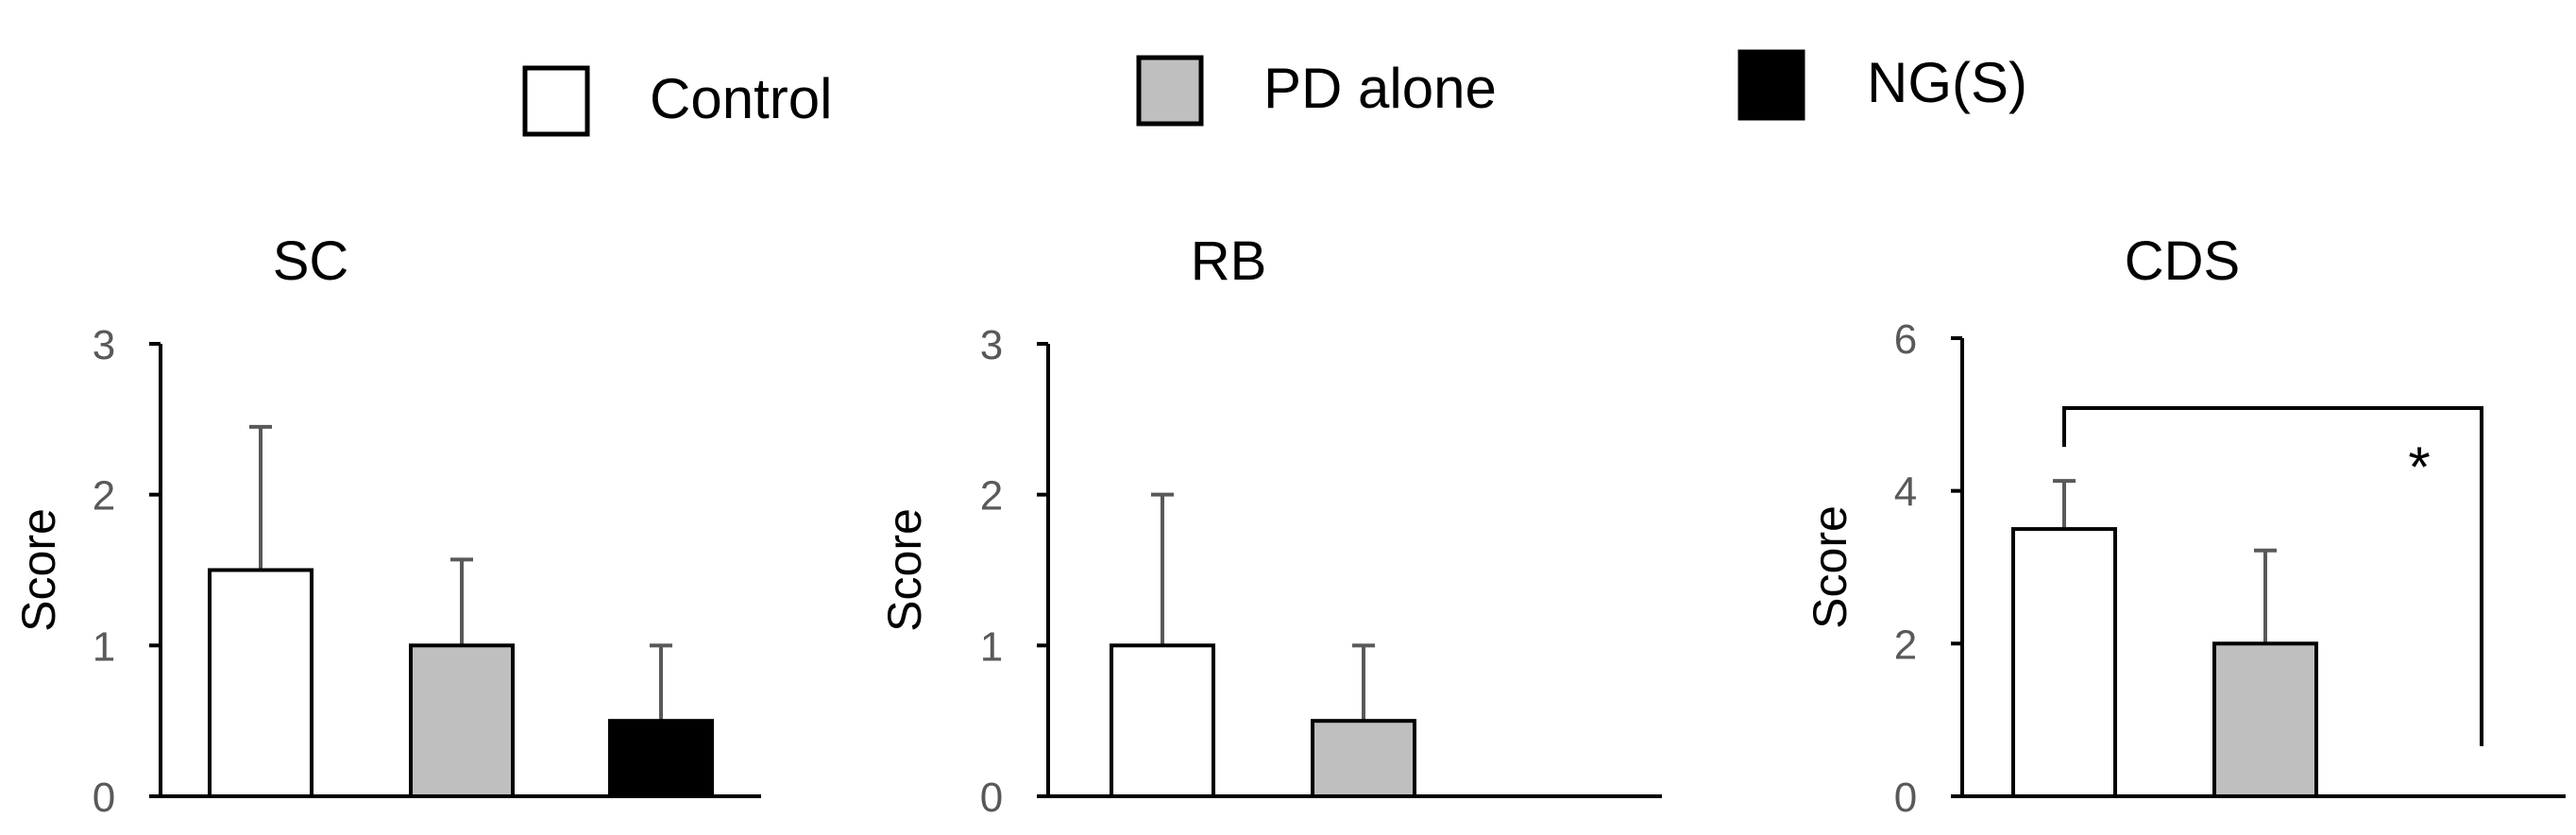 The width and height of the screenshot is (2576, 835). What do you see at coordinates (38, 570) in the screenshot?
I see `y-axis-label-sc: Score` at bounding box center [38, 570].